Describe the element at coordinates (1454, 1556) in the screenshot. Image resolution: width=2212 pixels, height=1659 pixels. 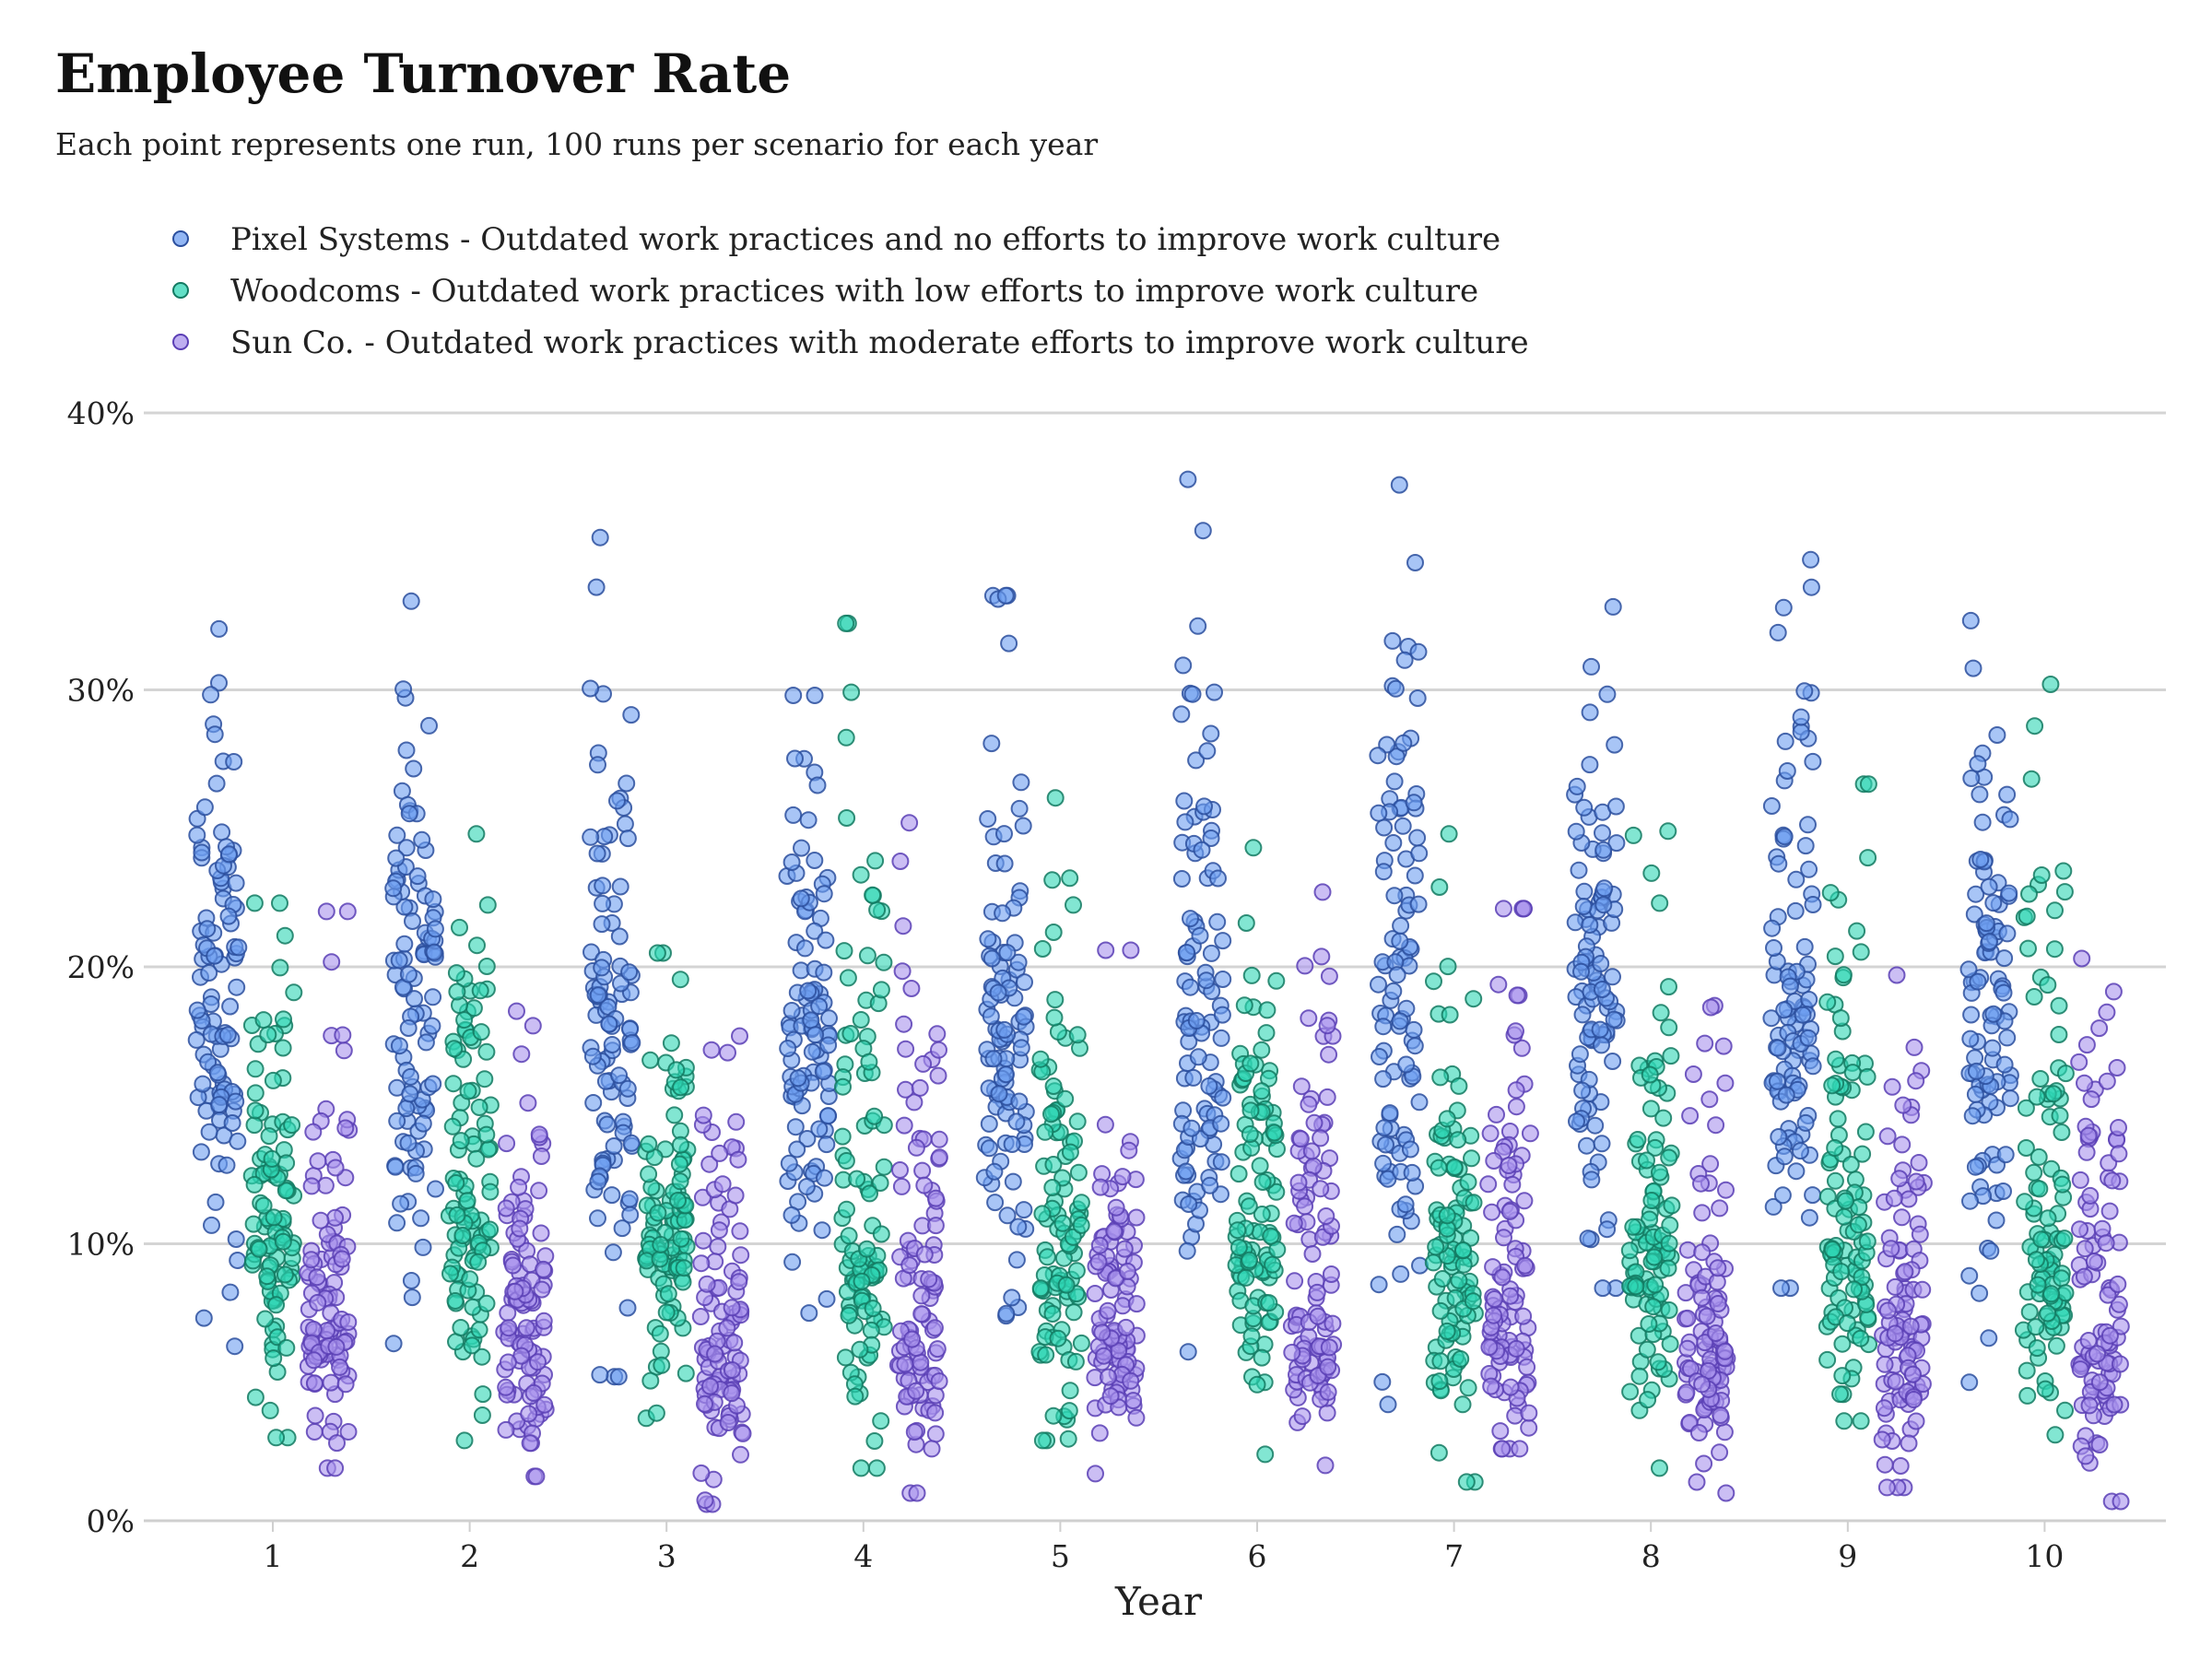
I see `x-tick-label: 7` at that location.